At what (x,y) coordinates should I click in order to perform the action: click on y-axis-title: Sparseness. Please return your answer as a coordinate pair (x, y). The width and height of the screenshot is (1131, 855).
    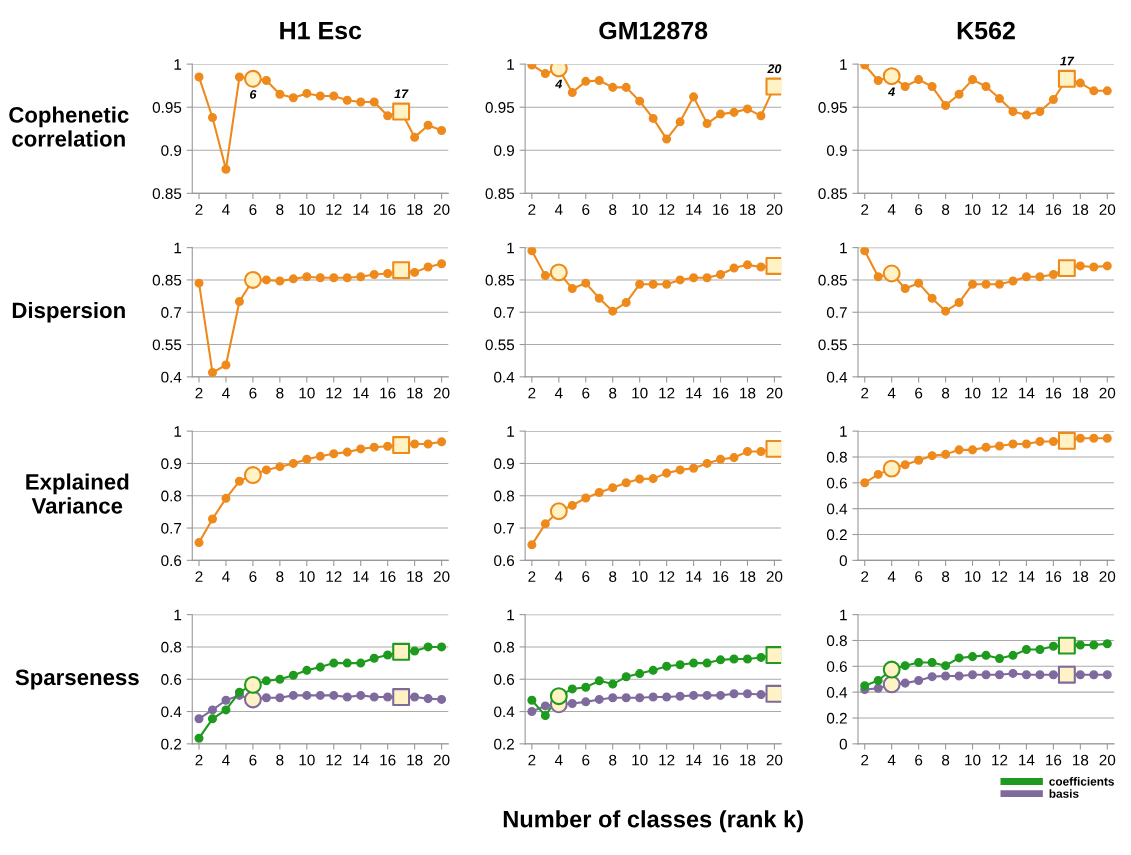
    Looking at the image, I should click on (77, 679).